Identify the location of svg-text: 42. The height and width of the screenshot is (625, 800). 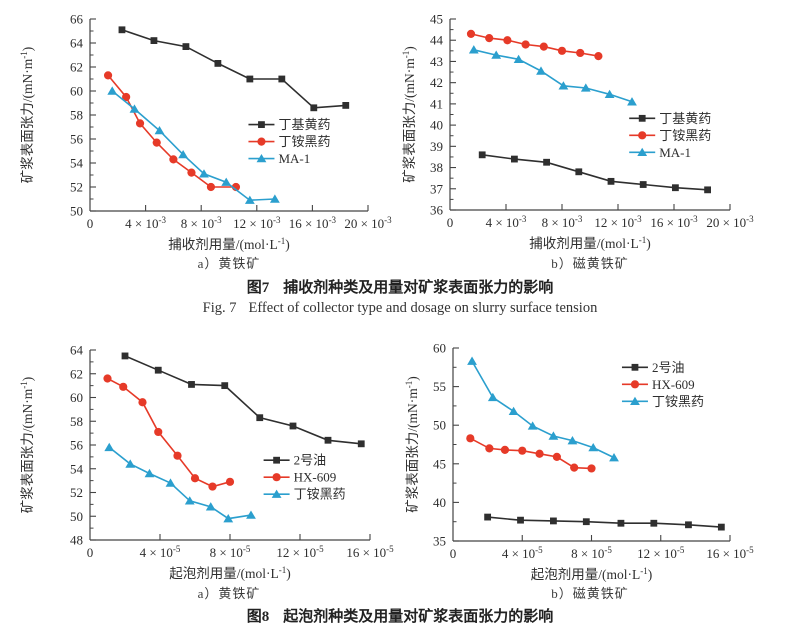
(436, 82).